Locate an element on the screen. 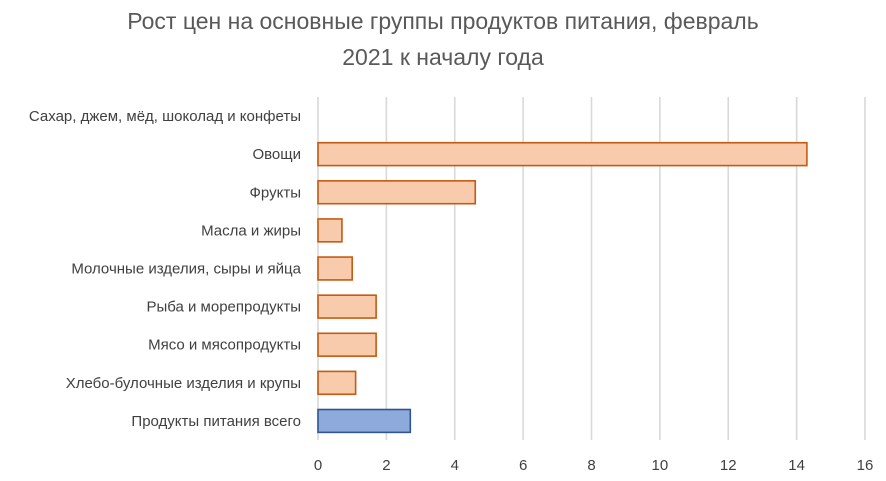 The height and width of the screenshot is (481, 886). chart-title-line-2: 2021 к началу года is located at coordinates (443, 57).